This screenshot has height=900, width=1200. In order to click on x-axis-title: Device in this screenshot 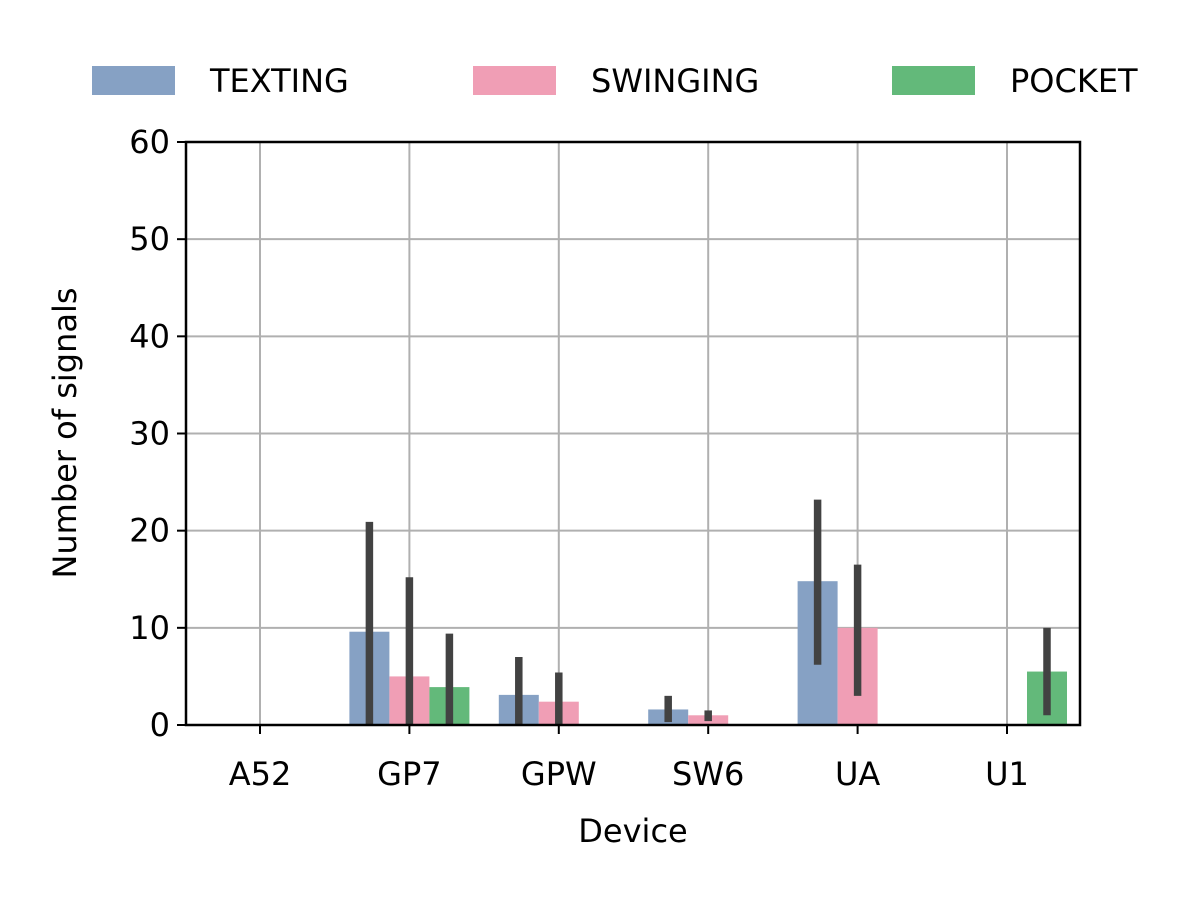, I will do `click(632, 831)`.